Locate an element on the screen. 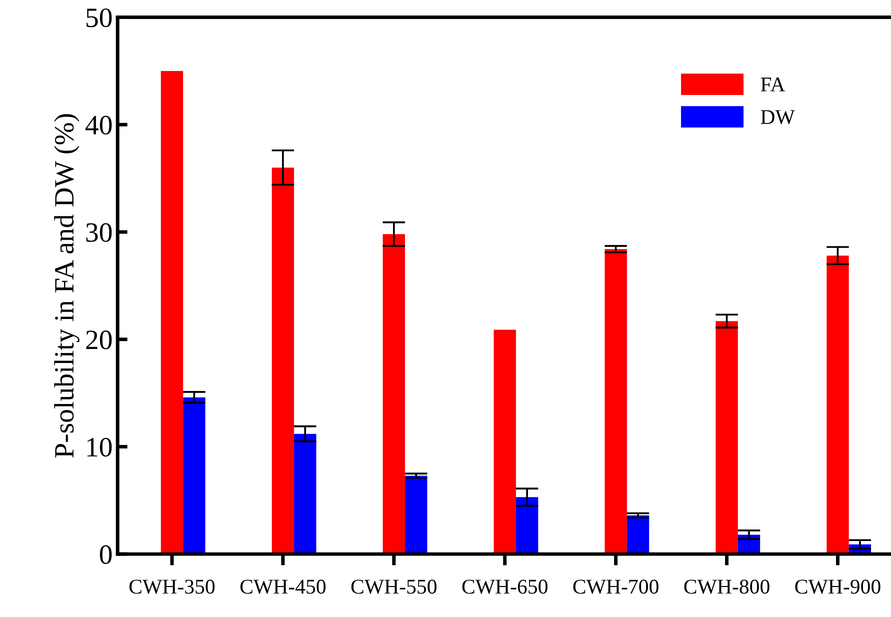  y-tick-label: 20 is located at coordinates (99, 340).